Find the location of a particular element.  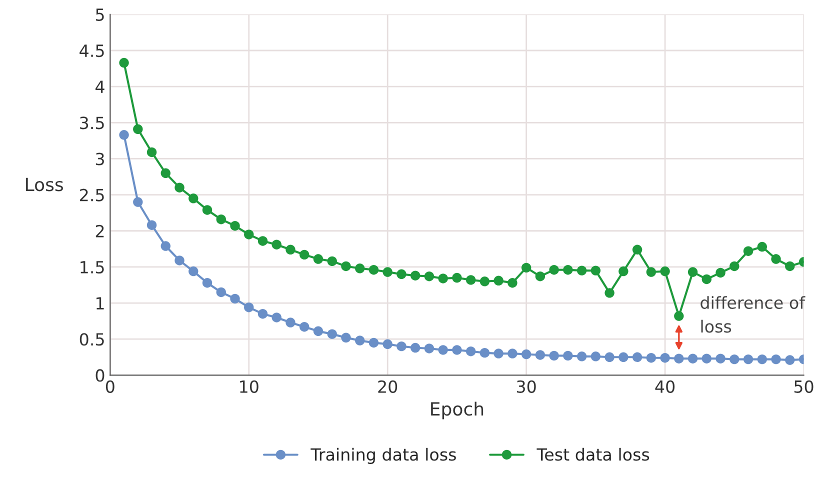

x-tick-label: 10 is located at coordinates (249, 386).